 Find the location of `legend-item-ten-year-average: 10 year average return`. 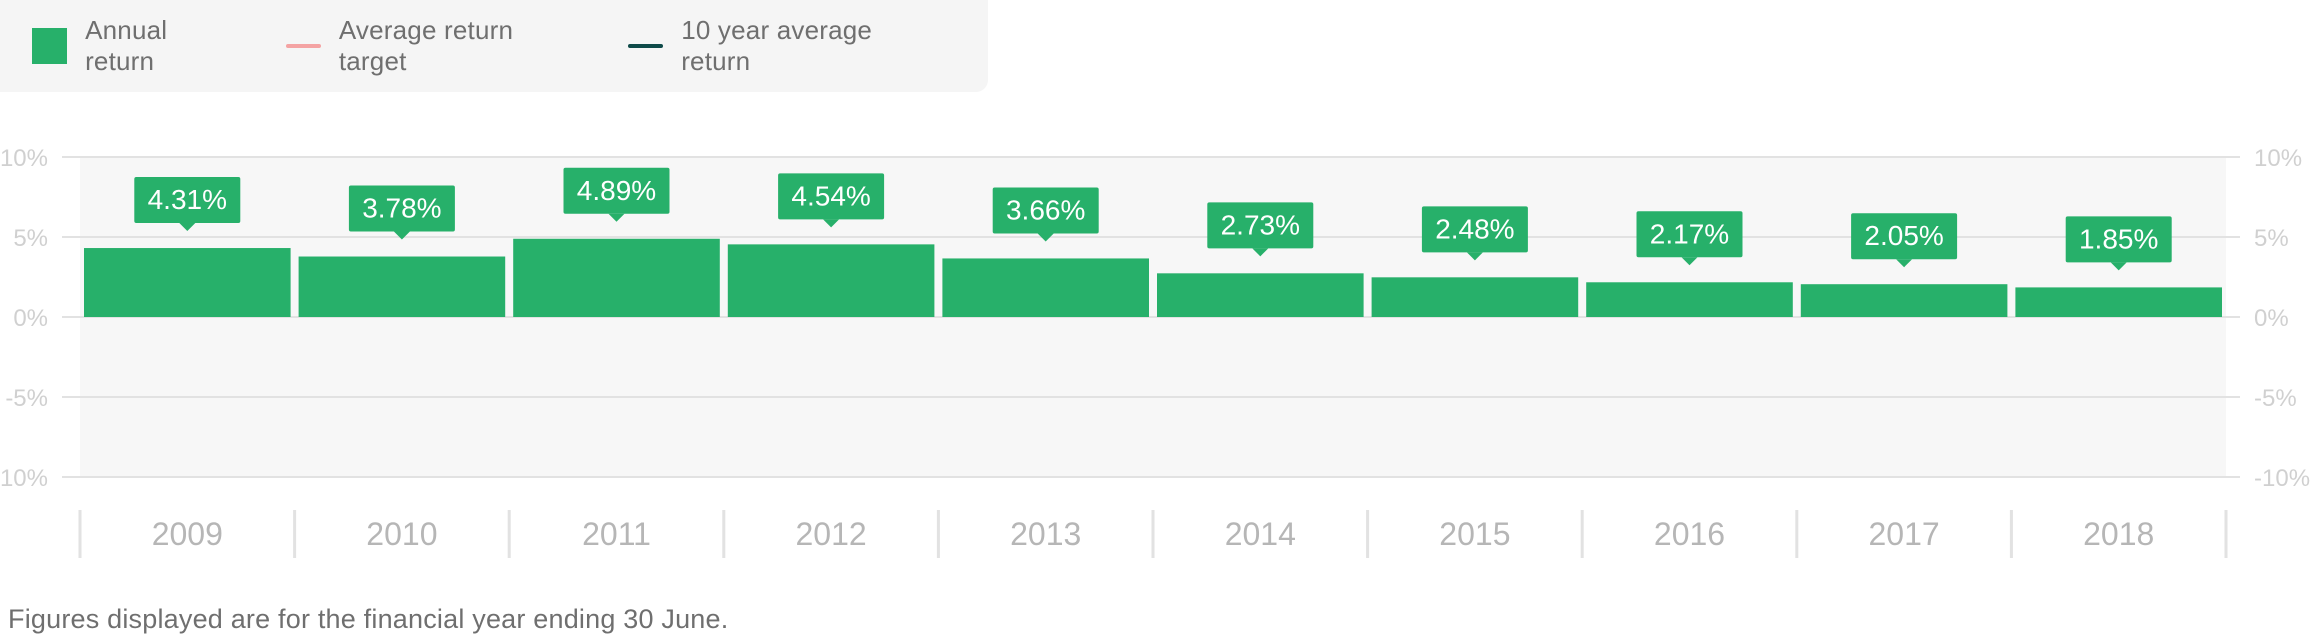

legend-item-ten-year-average: 10 year average return is located at coordinates (785, 46).